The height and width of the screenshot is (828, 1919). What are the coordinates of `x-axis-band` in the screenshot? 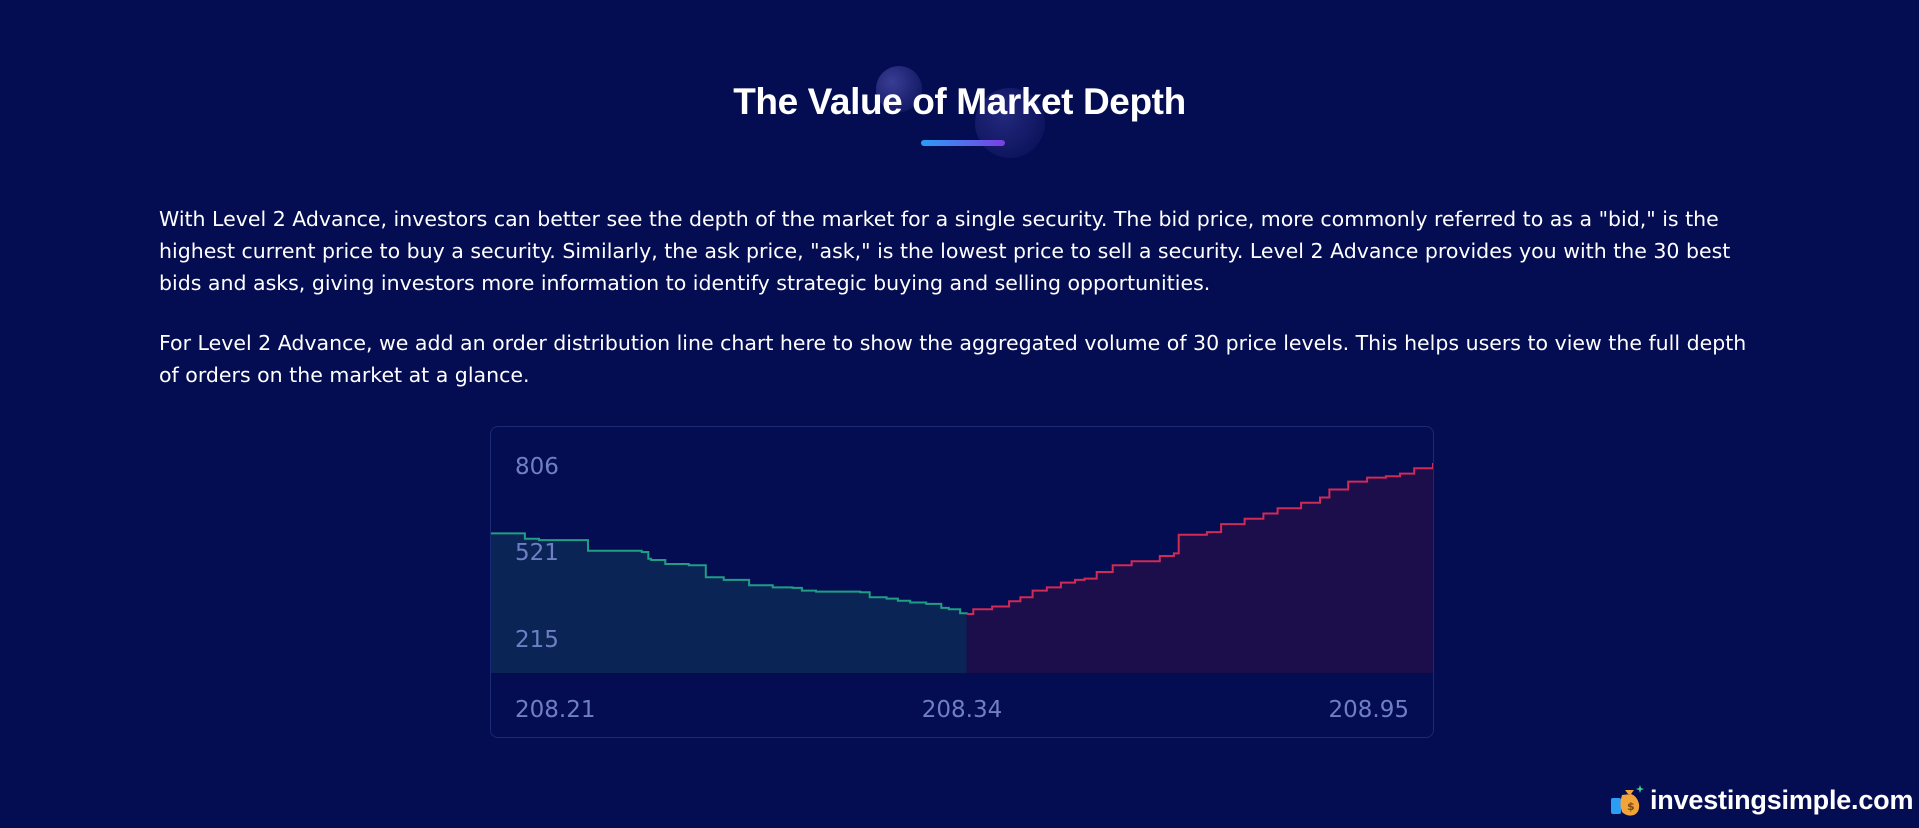 It's located at (962, 705).